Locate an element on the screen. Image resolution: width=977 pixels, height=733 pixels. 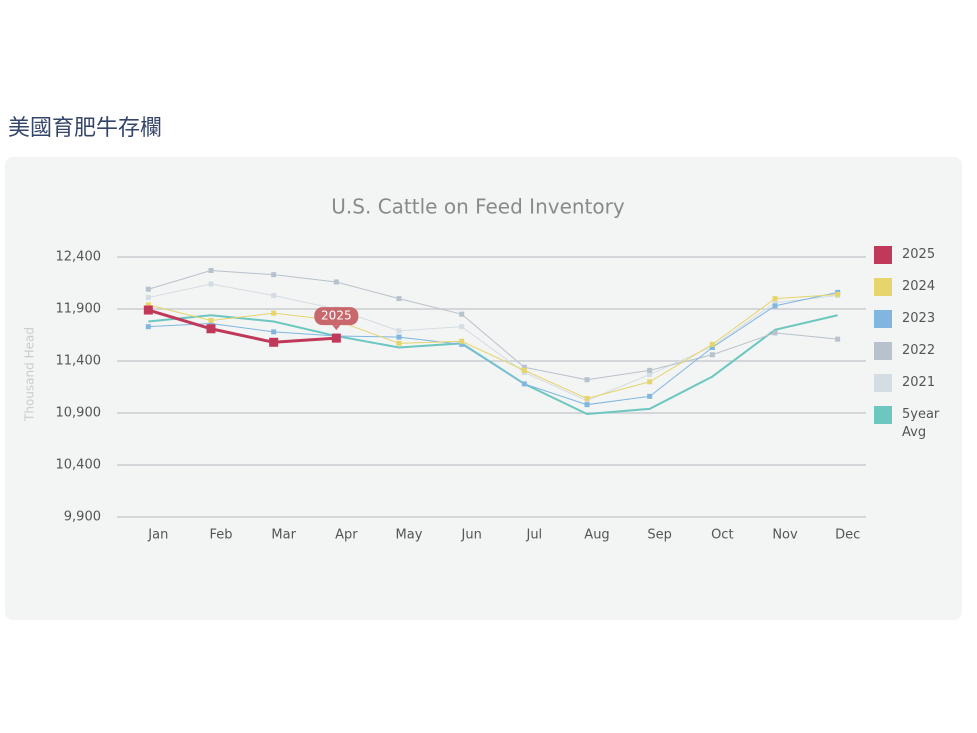
legend-label: 2022 is located at coordinates (919, 350).